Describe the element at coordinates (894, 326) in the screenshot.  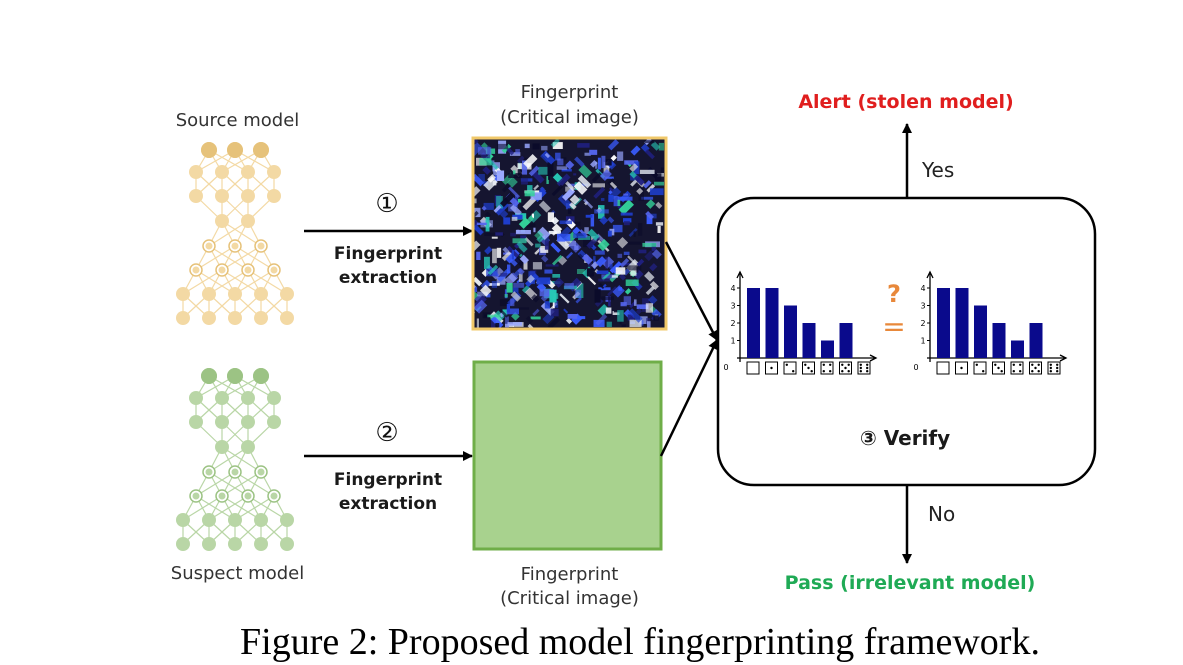
I see `equals-sign: =` at that location.